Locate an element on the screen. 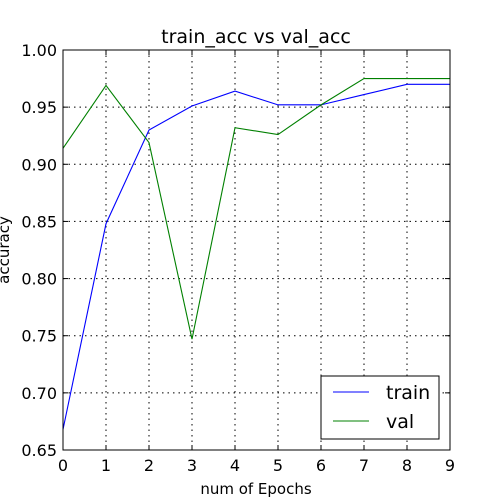 This screenshot has width=500, height=500. x-tick-label: 3 is located at coordinates (192, 465).